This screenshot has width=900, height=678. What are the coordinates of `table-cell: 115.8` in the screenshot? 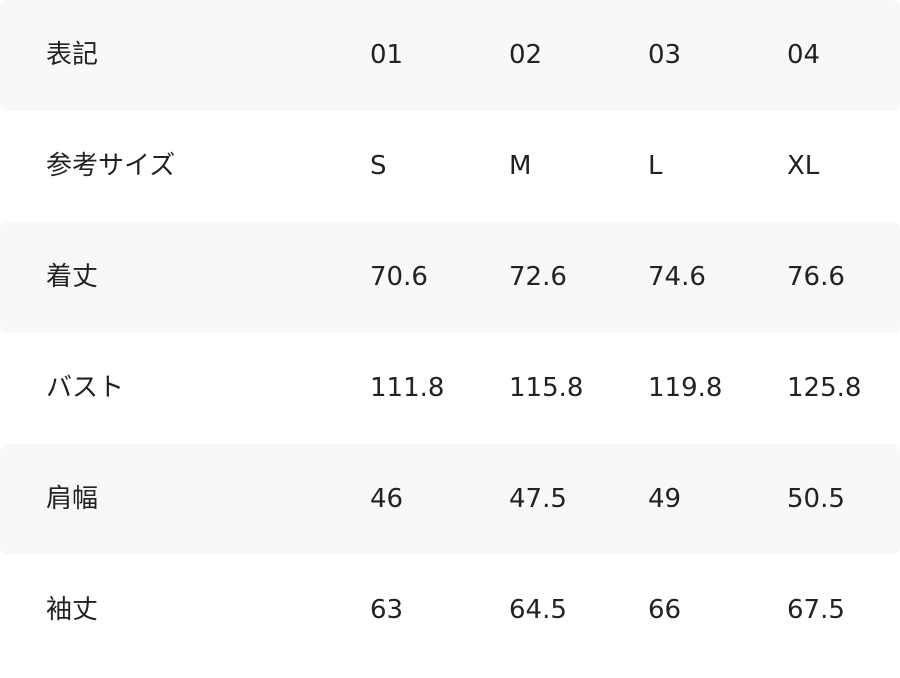 It's located at (546, 388).